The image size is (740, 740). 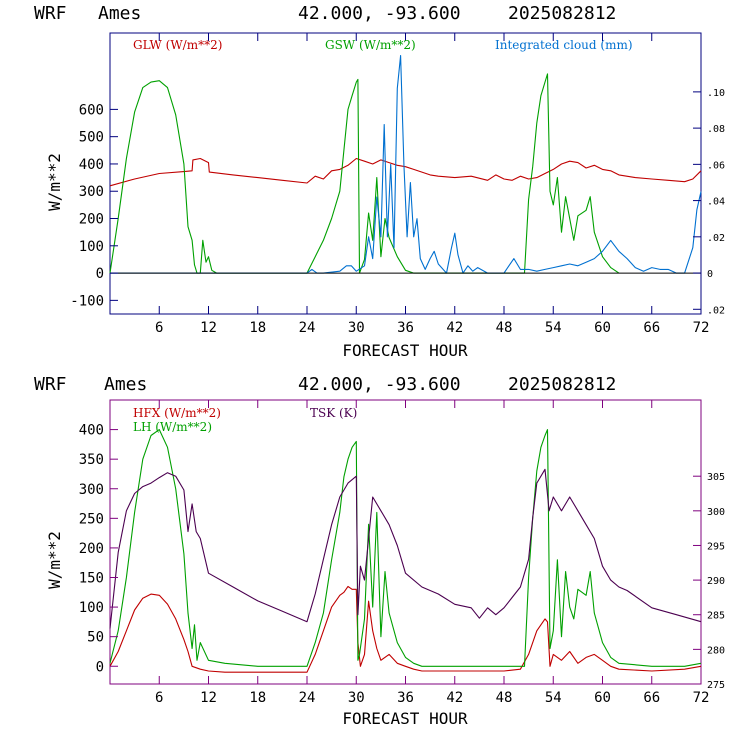 I want to click on y2-tick-label: .08, so click(x=716, y=129).